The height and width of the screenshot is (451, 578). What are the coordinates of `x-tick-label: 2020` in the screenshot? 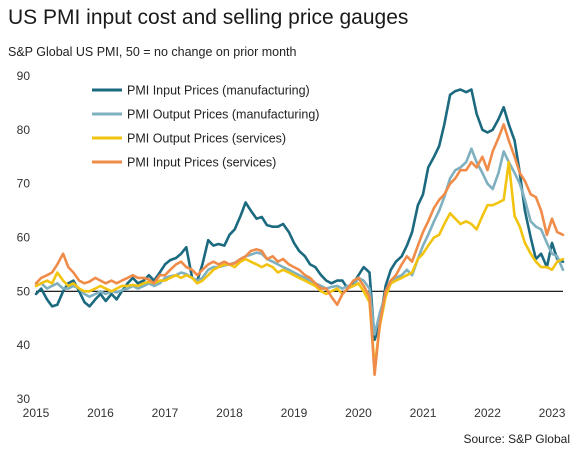 It's located at (358, 413).